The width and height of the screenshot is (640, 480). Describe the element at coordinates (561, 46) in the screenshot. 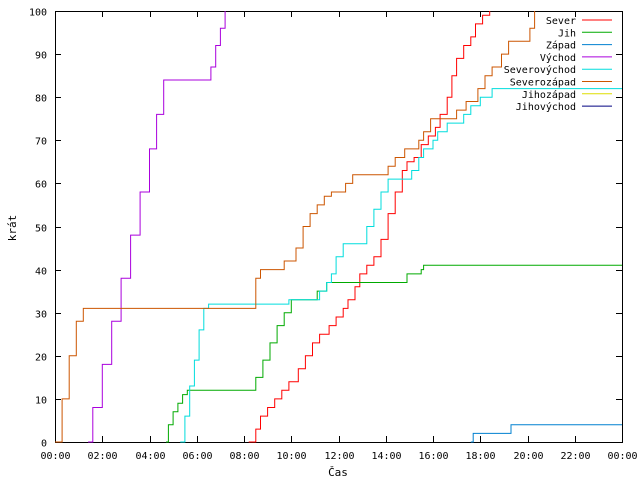

I see `legend-label: Západ` at that location.